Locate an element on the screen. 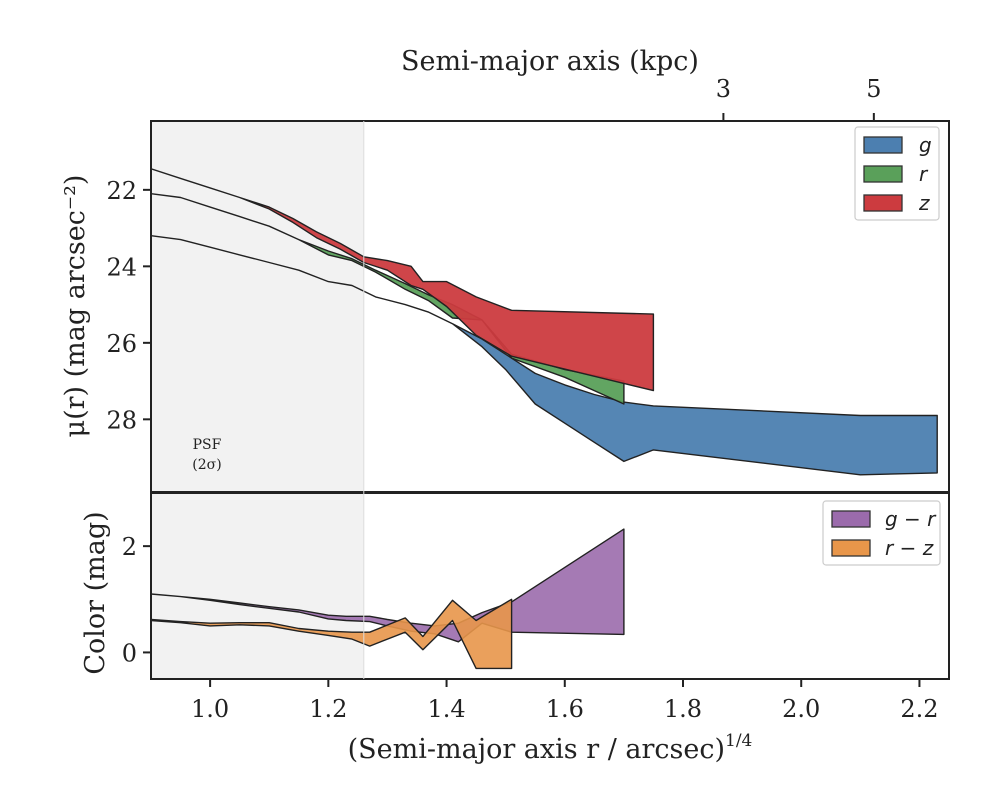 The height and width of the screenshot is (800, 1000). x-axis-title-exponent: 1/4 is located at coordinates (738, 741).